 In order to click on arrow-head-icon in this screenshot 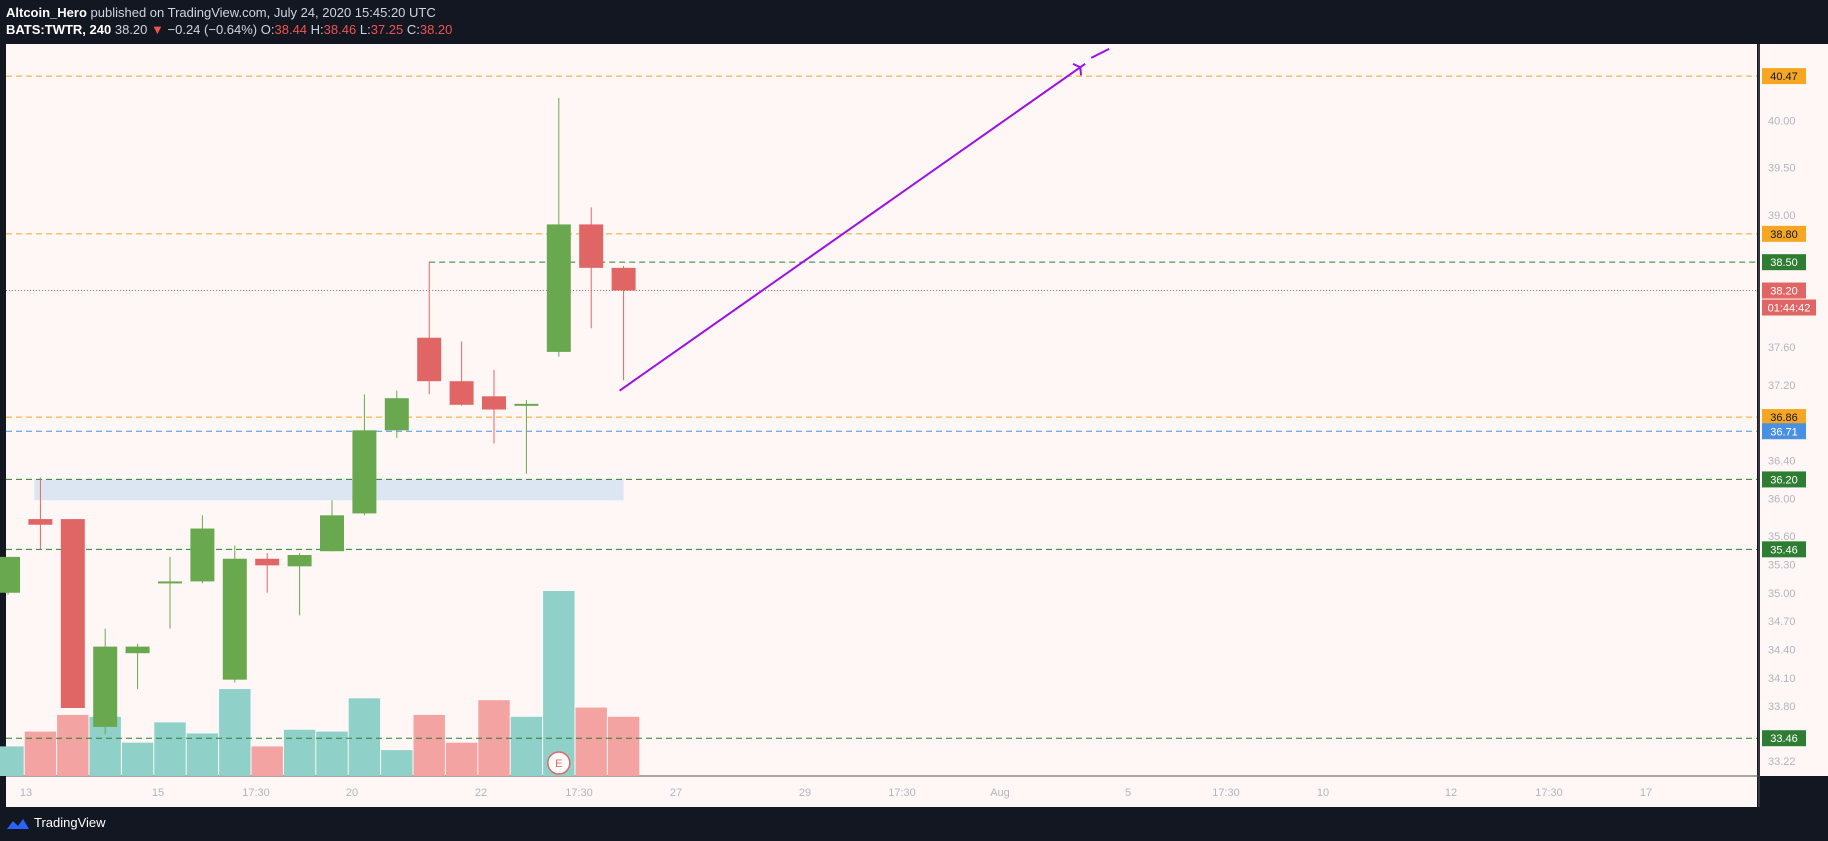, I will do `click(1077, 69)`.